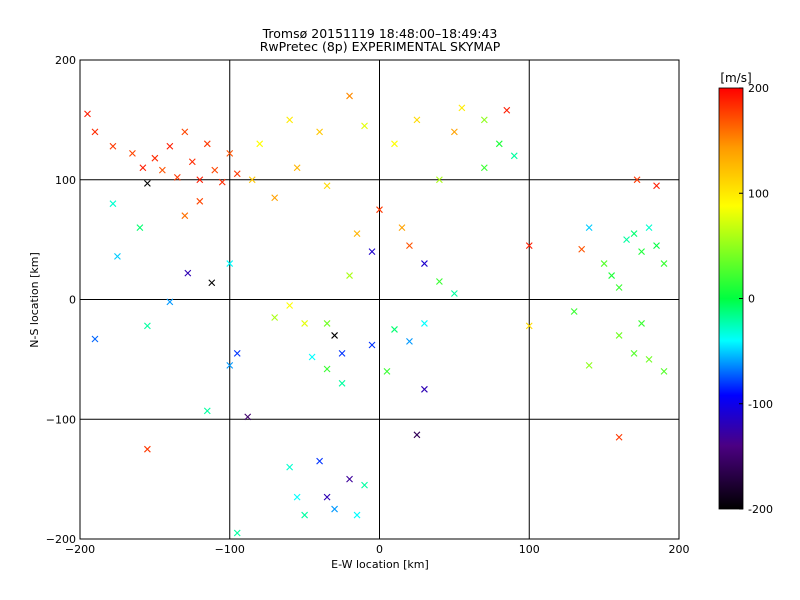 The image size is (800, 600). I want to click on colorbar-tick-label: 200, so click(758, 88).